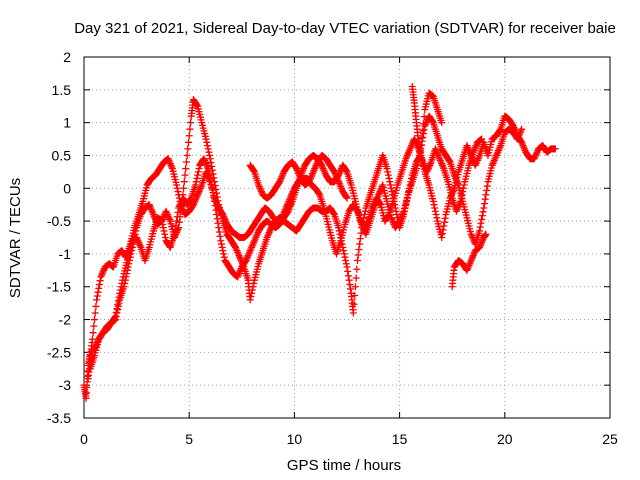  Describe the element at coordinates (67, 188) in the screenshot. I see `y-tick-label: 0` at that location.